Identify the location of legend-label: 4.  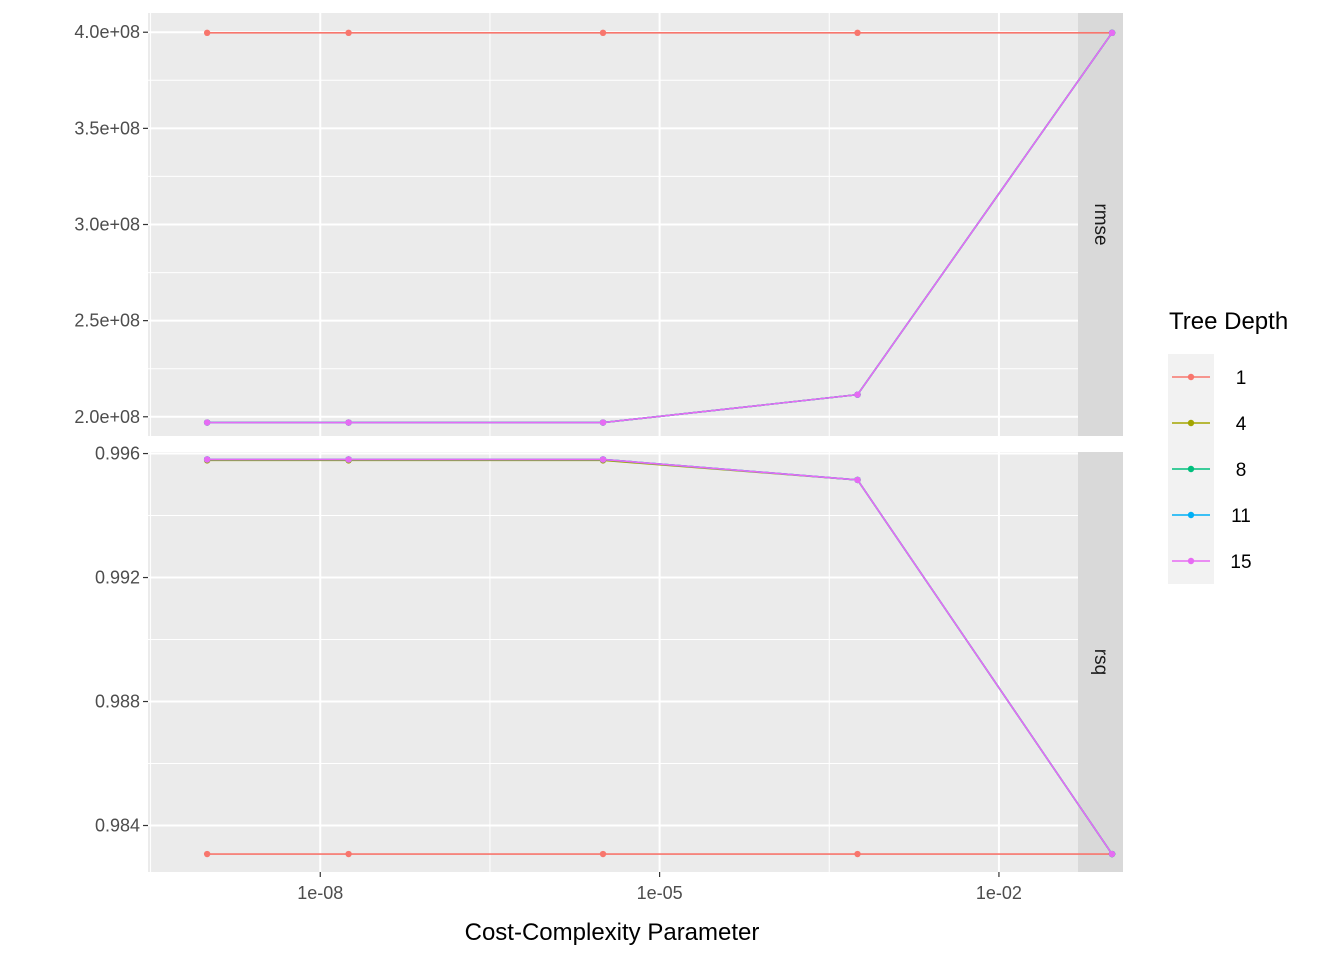
(1241, 424).